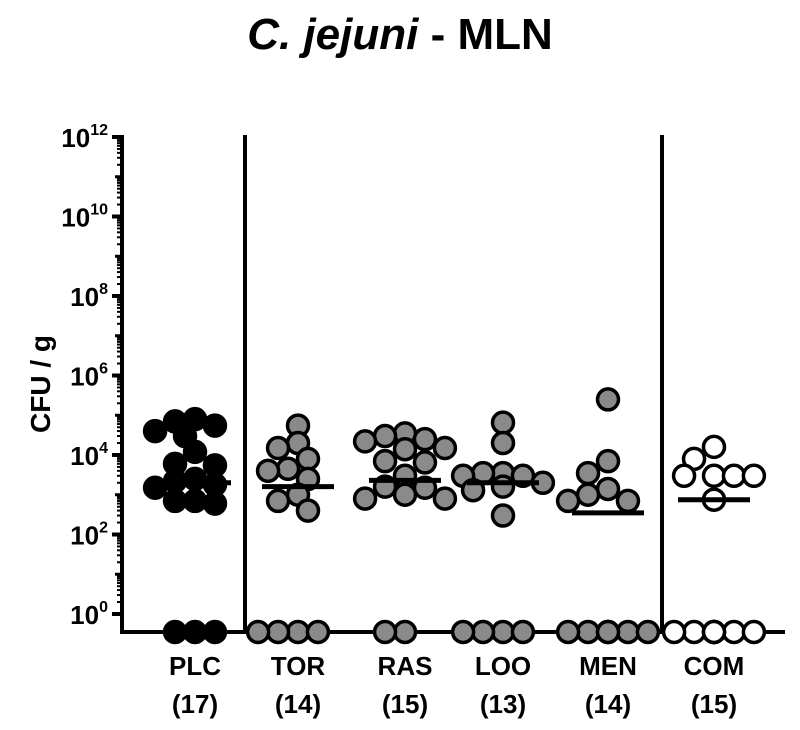 This screenshot has height=730, width=800. I want to click on y-tick-label: 10², so click(89, 535).